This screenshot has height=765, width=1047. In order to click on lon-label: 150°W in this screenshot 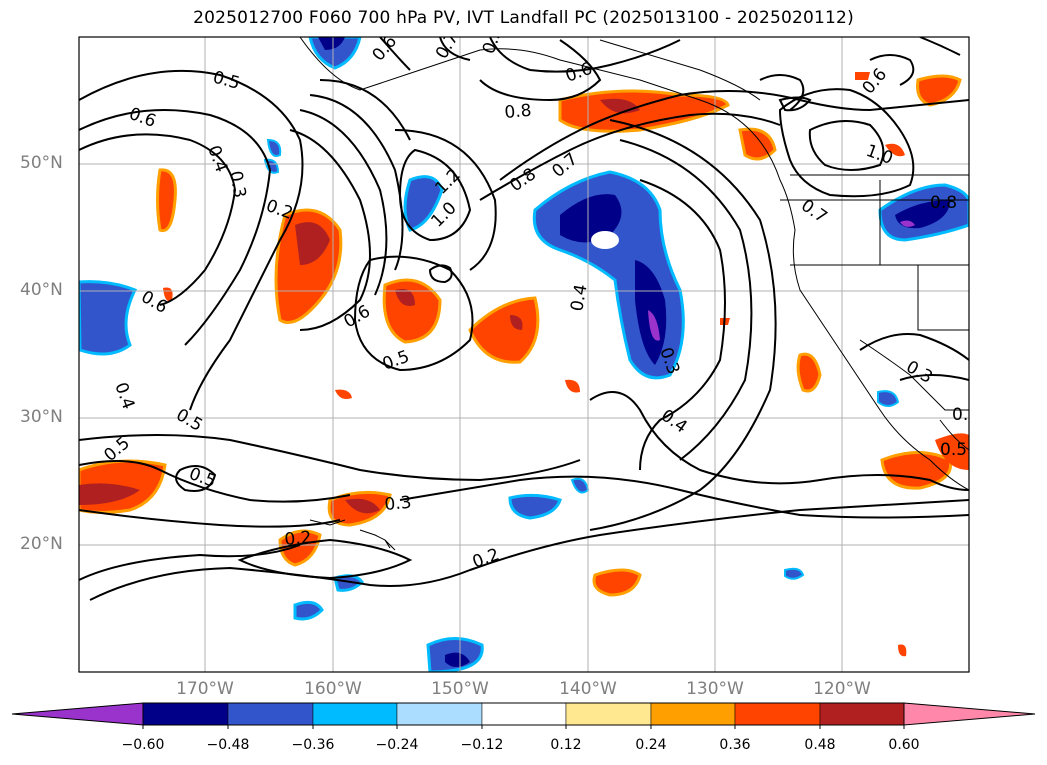, I will do `click(460, 689)`.